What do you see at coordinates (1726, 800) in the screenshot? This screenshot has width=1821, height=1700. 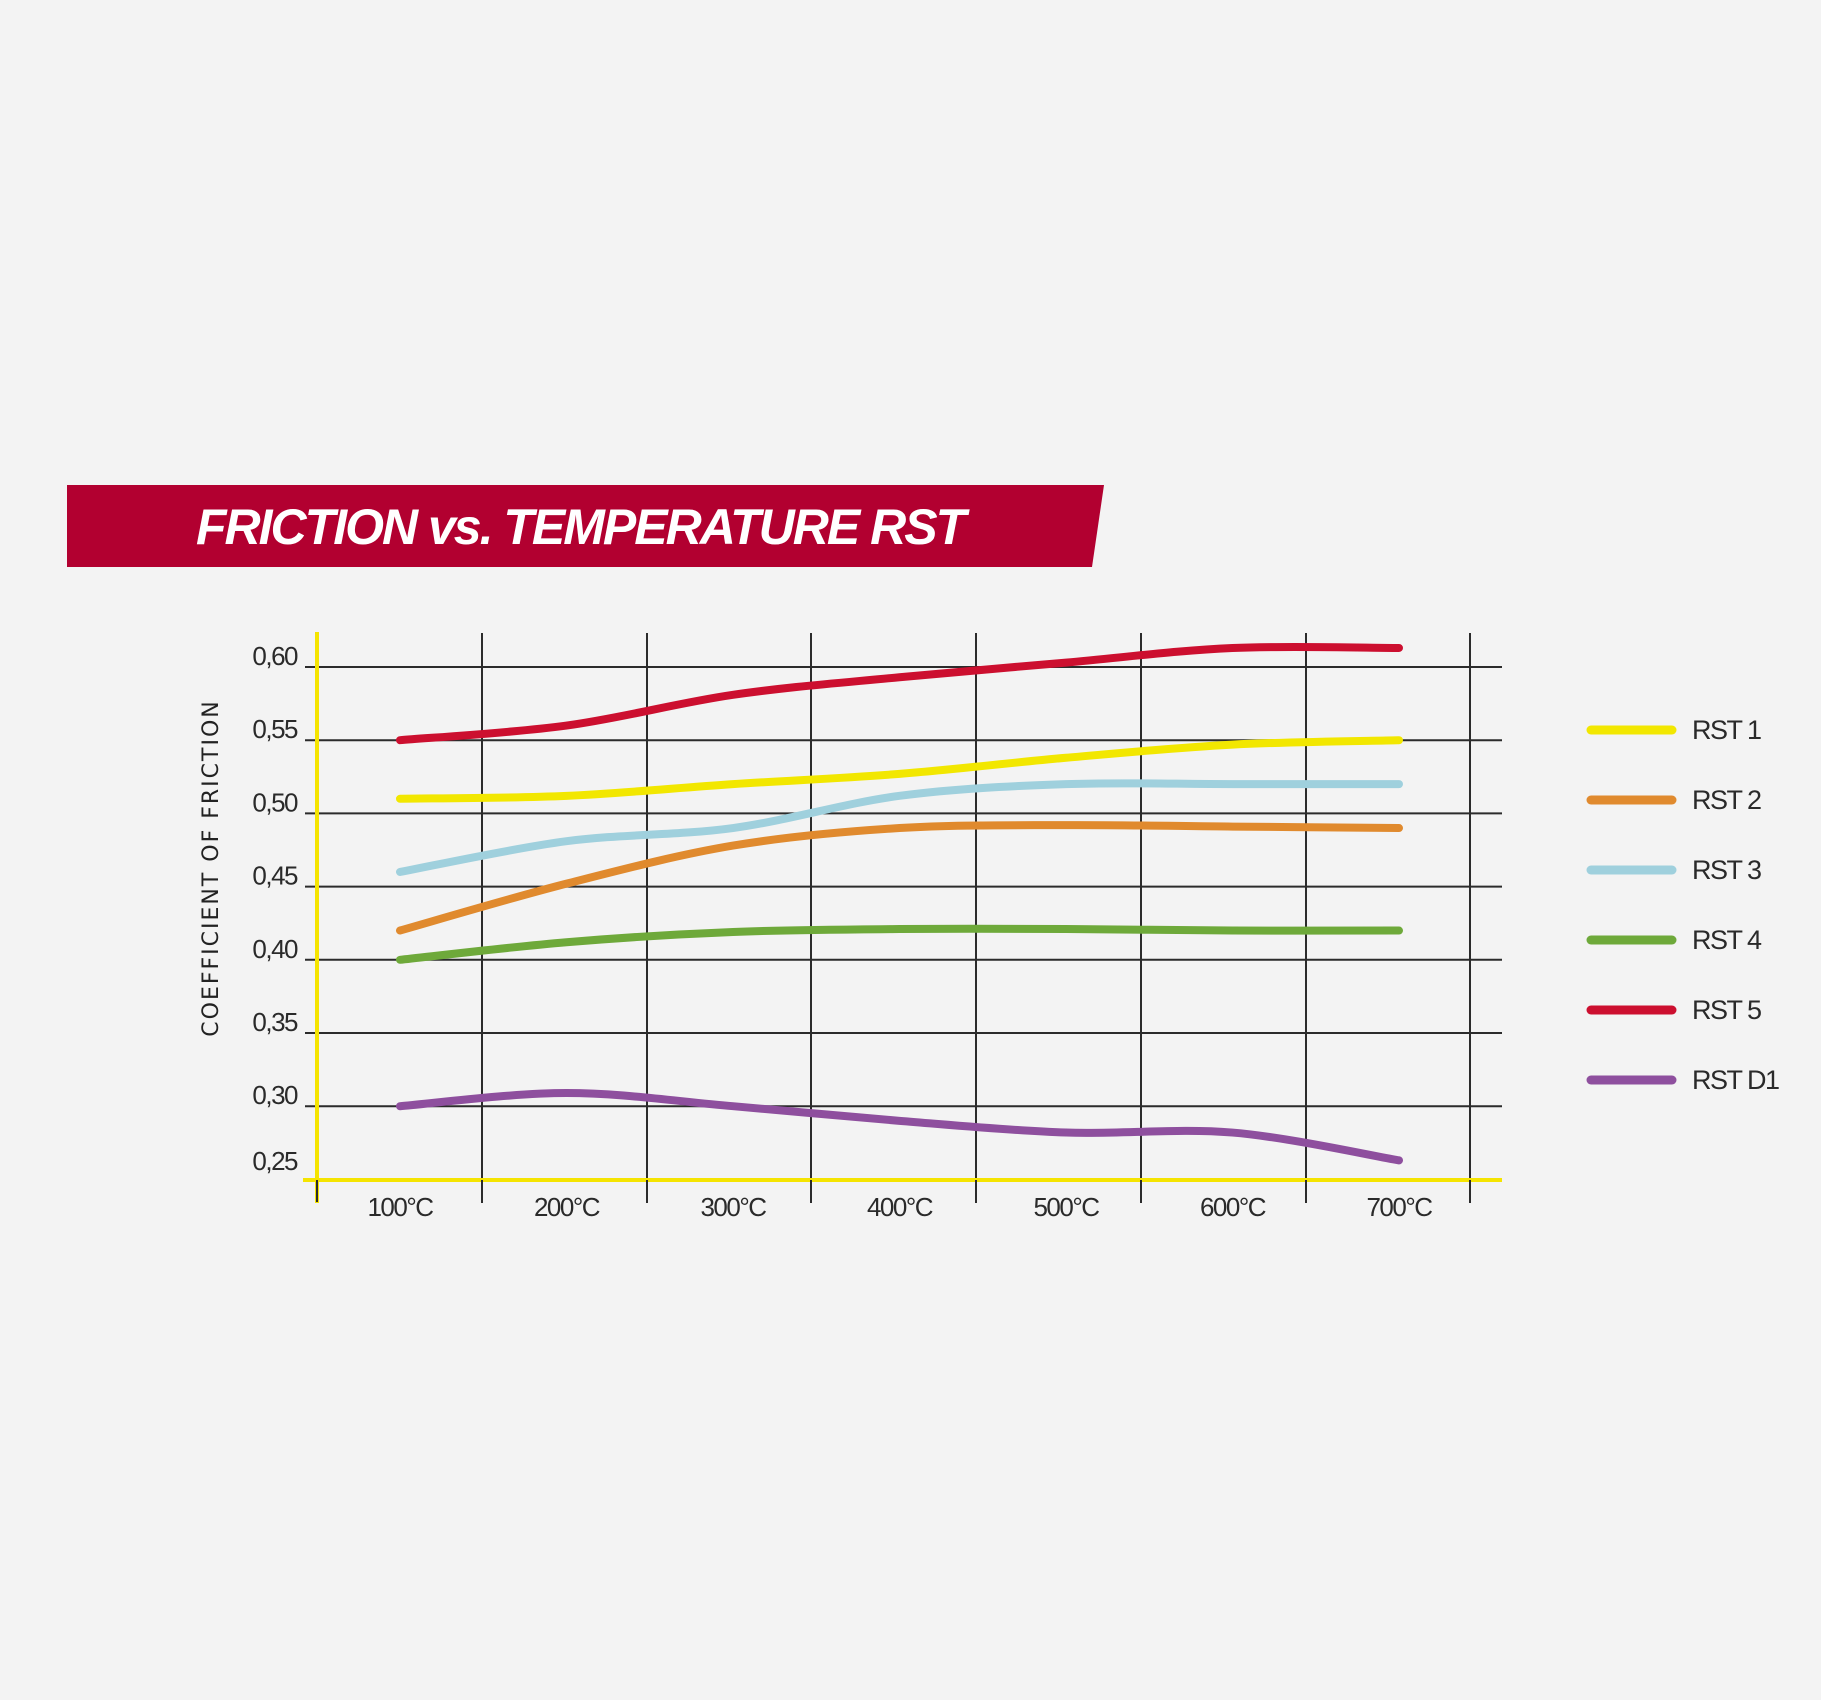 I see `legend-label: RST 2` at bounding box center [1726, 800].